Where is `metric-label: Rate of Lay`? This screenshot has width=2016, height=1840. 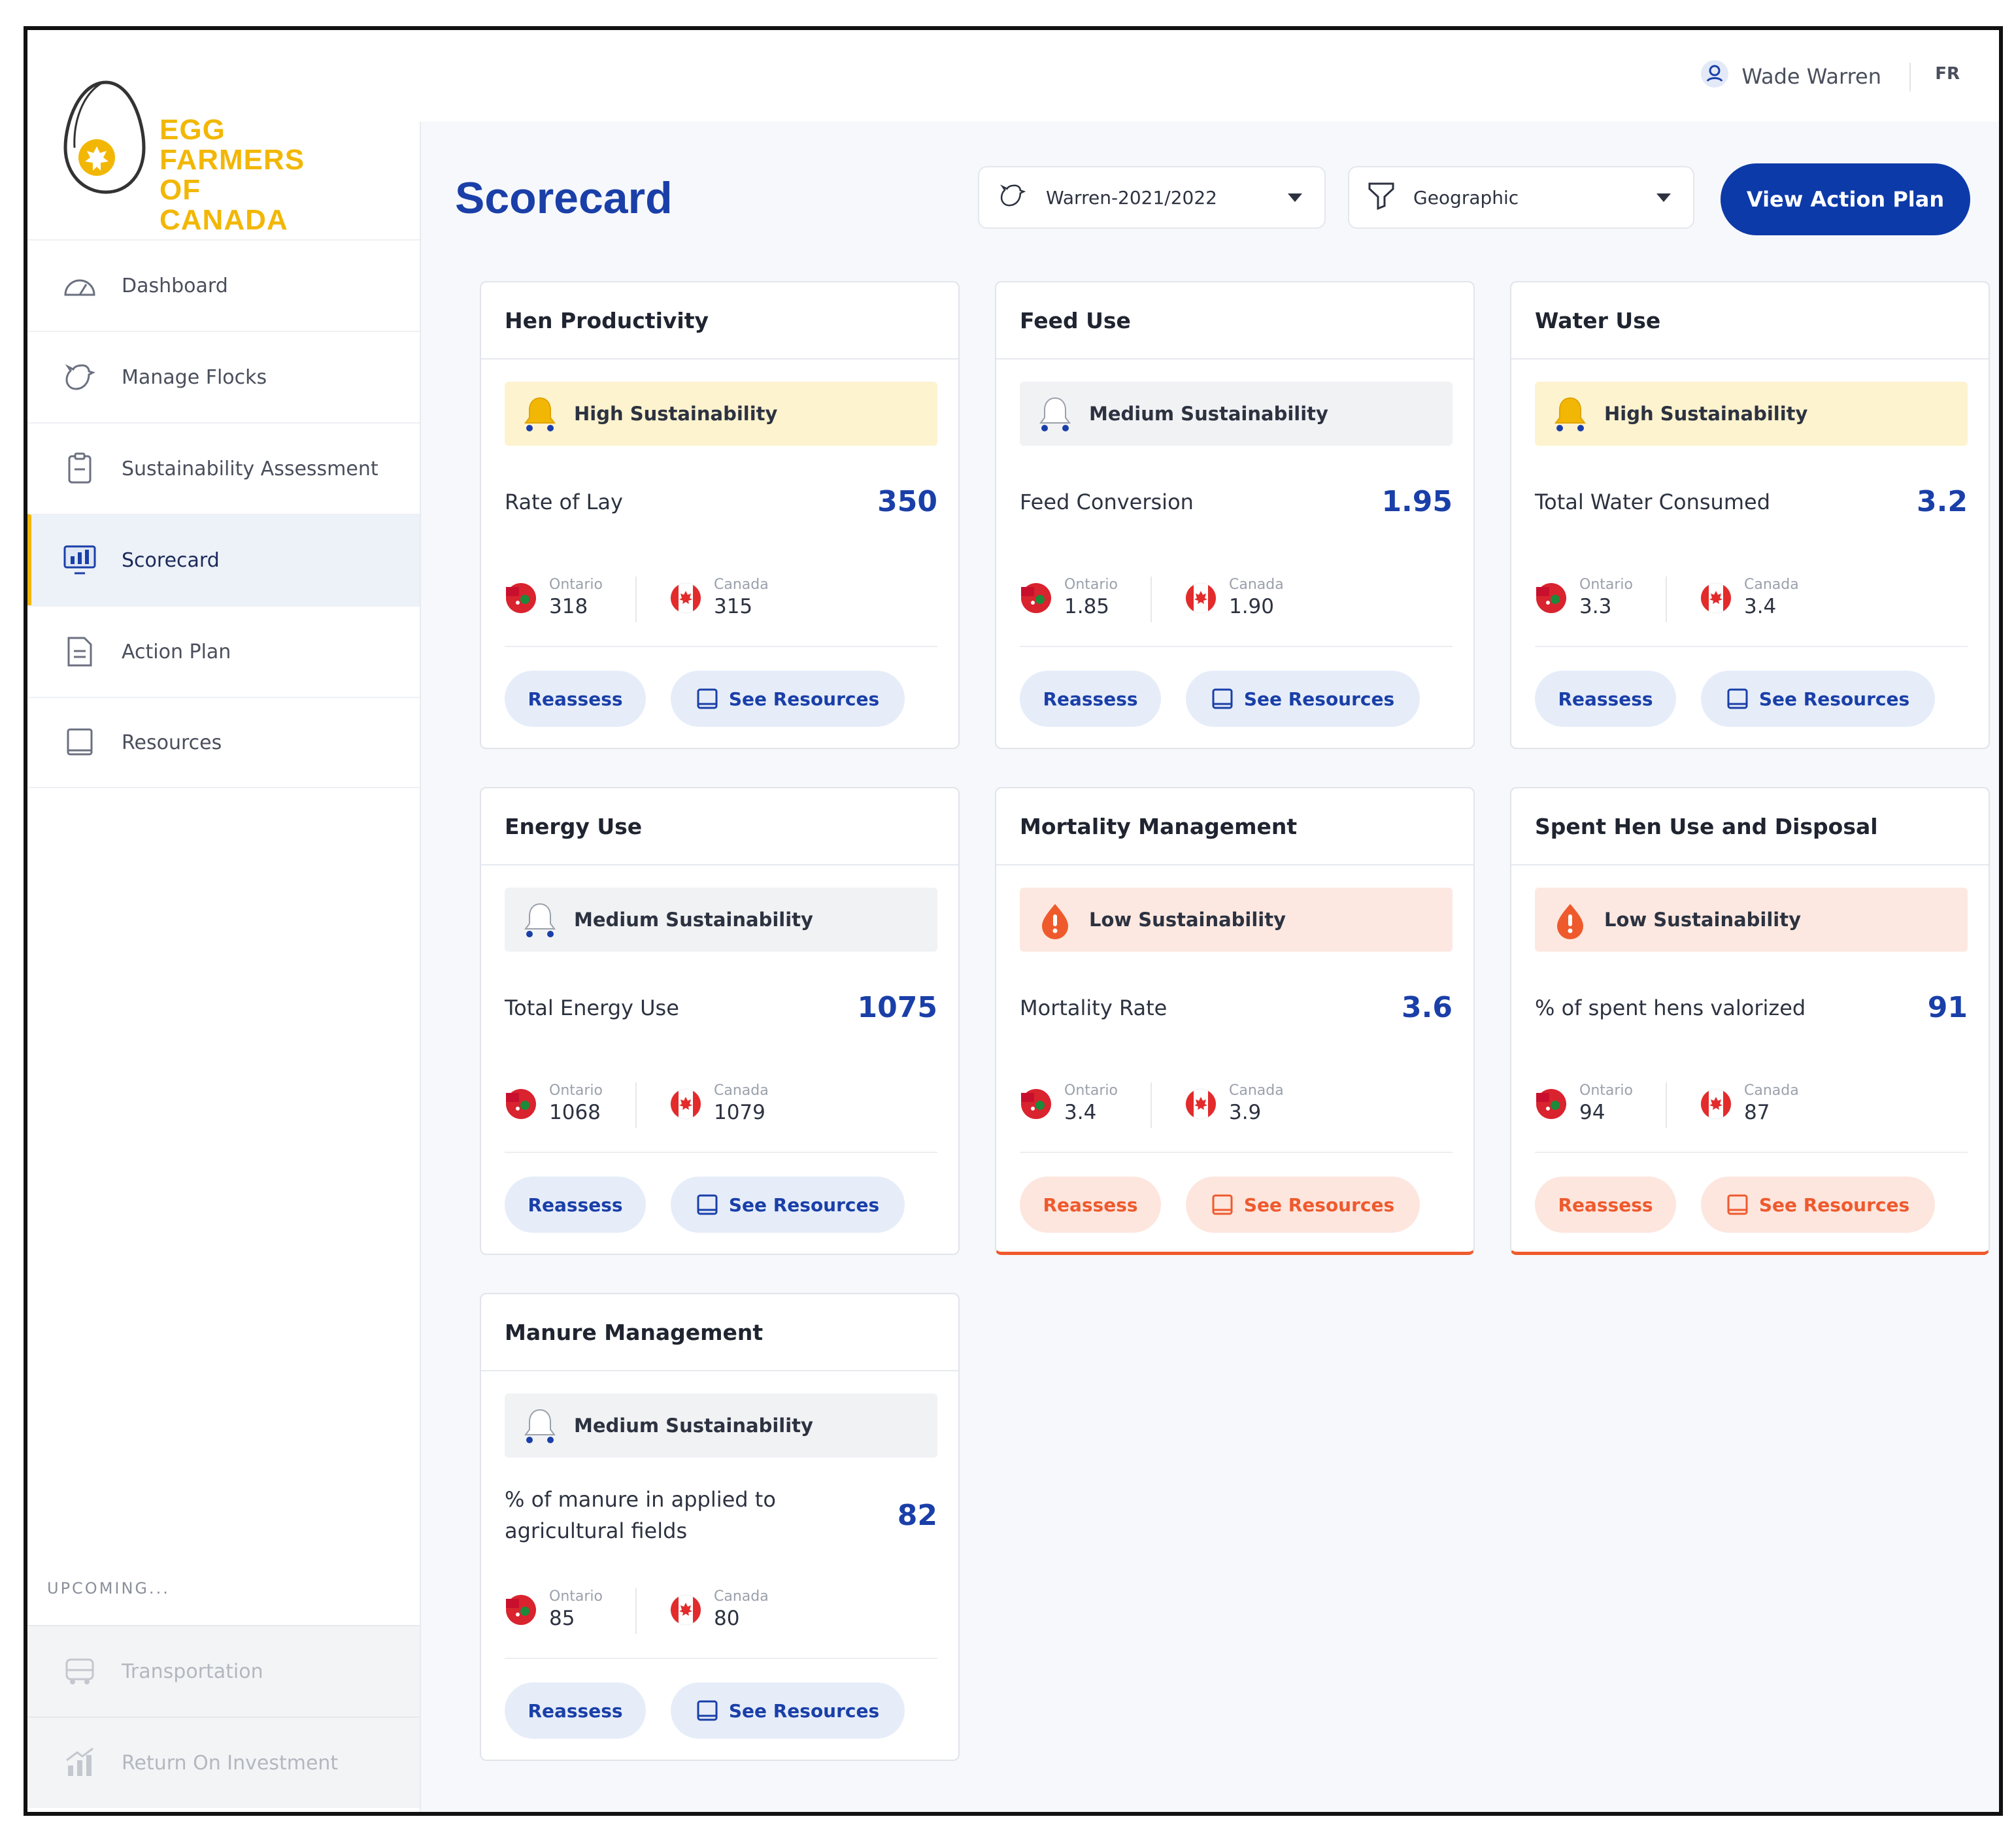 metric-label: Rate of Lay is located at coordinates (564, 502).